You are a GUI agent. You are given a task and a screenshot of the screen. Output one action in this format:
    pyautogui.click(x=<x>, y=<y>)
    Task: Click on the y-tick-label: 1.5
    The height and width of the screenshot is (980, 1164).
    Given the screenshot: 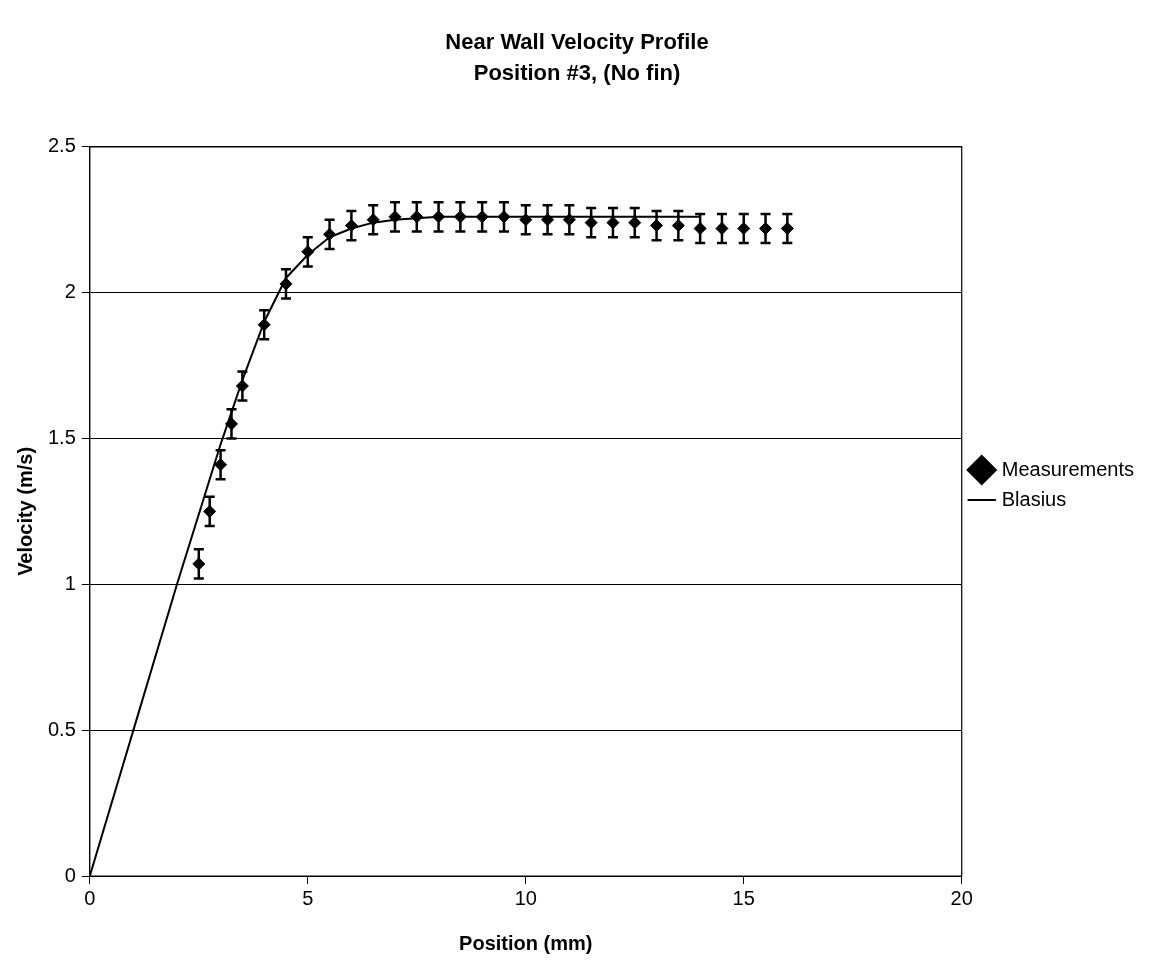 What is the action you would take?
    pyautogui.click(x=61, y=437)
    